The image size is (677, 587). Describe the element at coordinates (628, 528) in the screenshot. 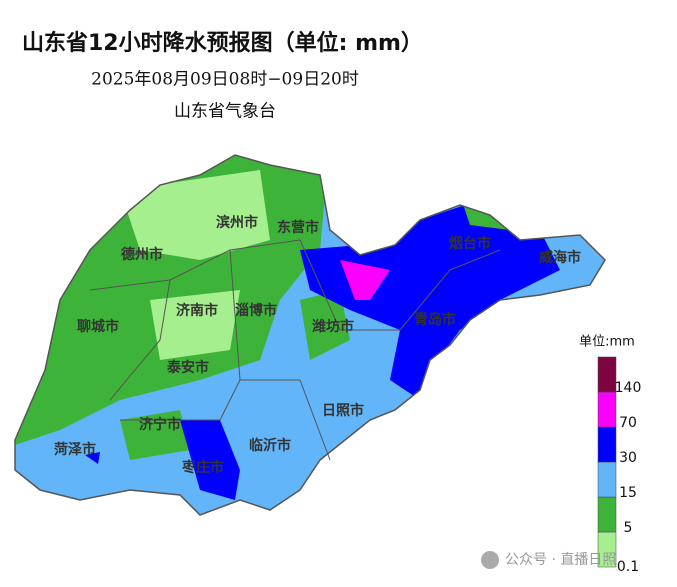

I see `legend-level: 5` at that location.